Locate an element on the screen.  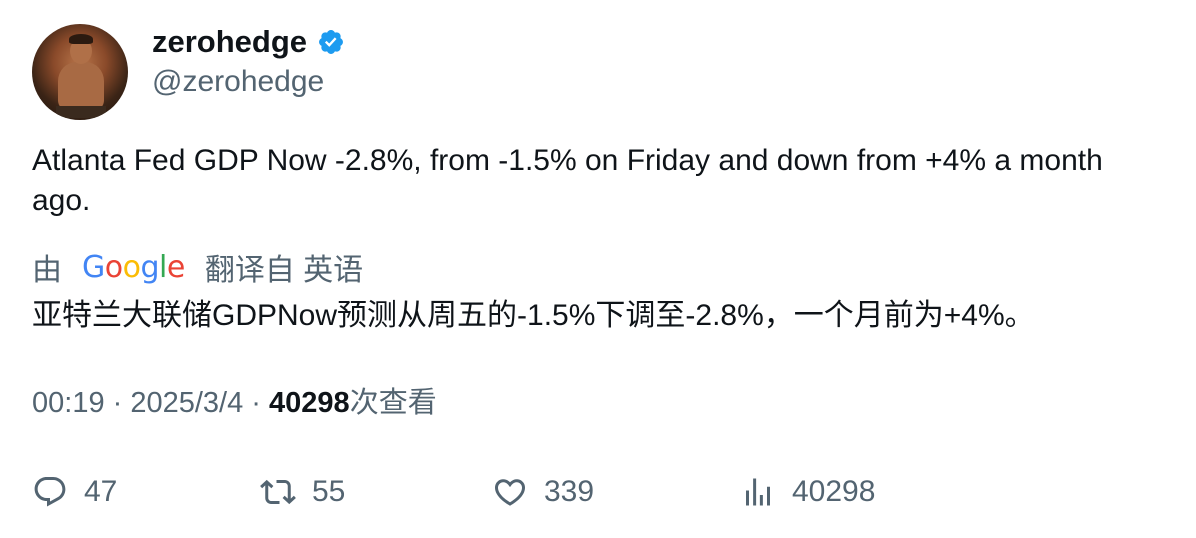
avatar is located at coordinates (80, 72).